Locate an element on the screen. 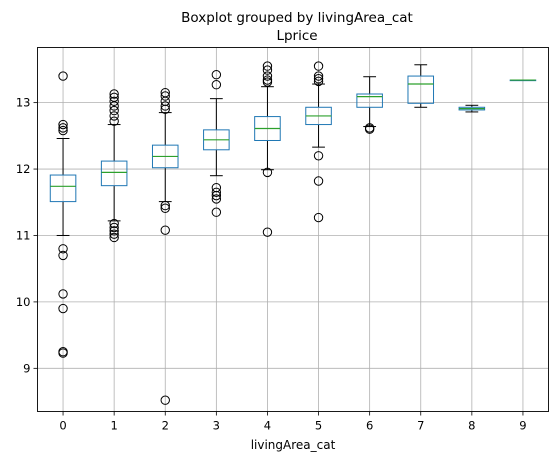 This screenshot has height=461, width=559. x-tick-label: 8 is located at coordinates (471, 426).